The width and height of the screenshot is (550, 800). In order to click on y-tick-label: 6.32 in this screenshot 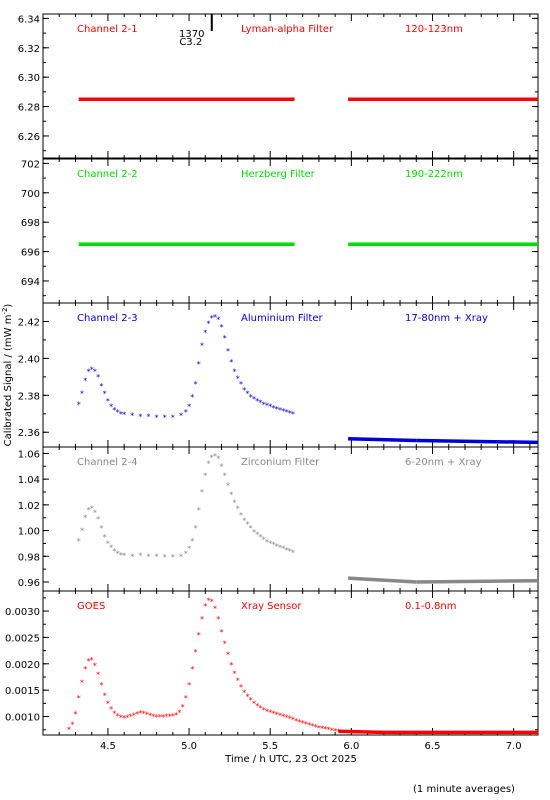, I will do `click(29, 49)`.